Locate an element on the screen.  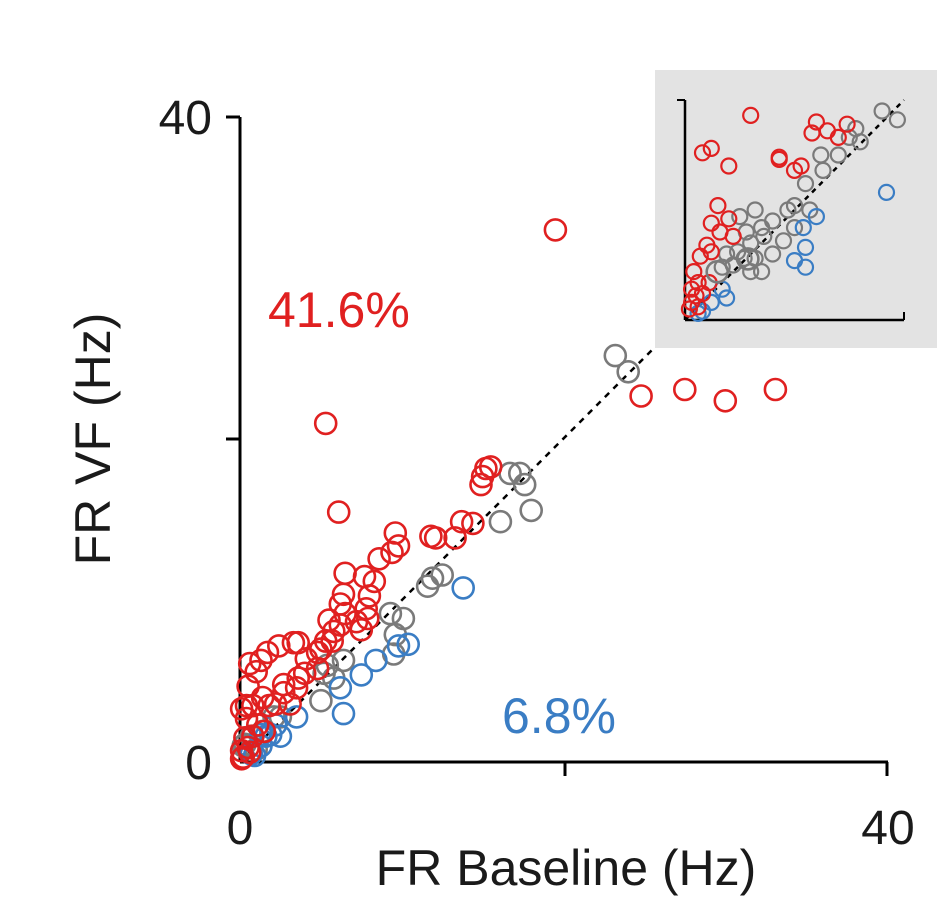
x-tick-label-40: 40 is located at coordinates (887, 828).